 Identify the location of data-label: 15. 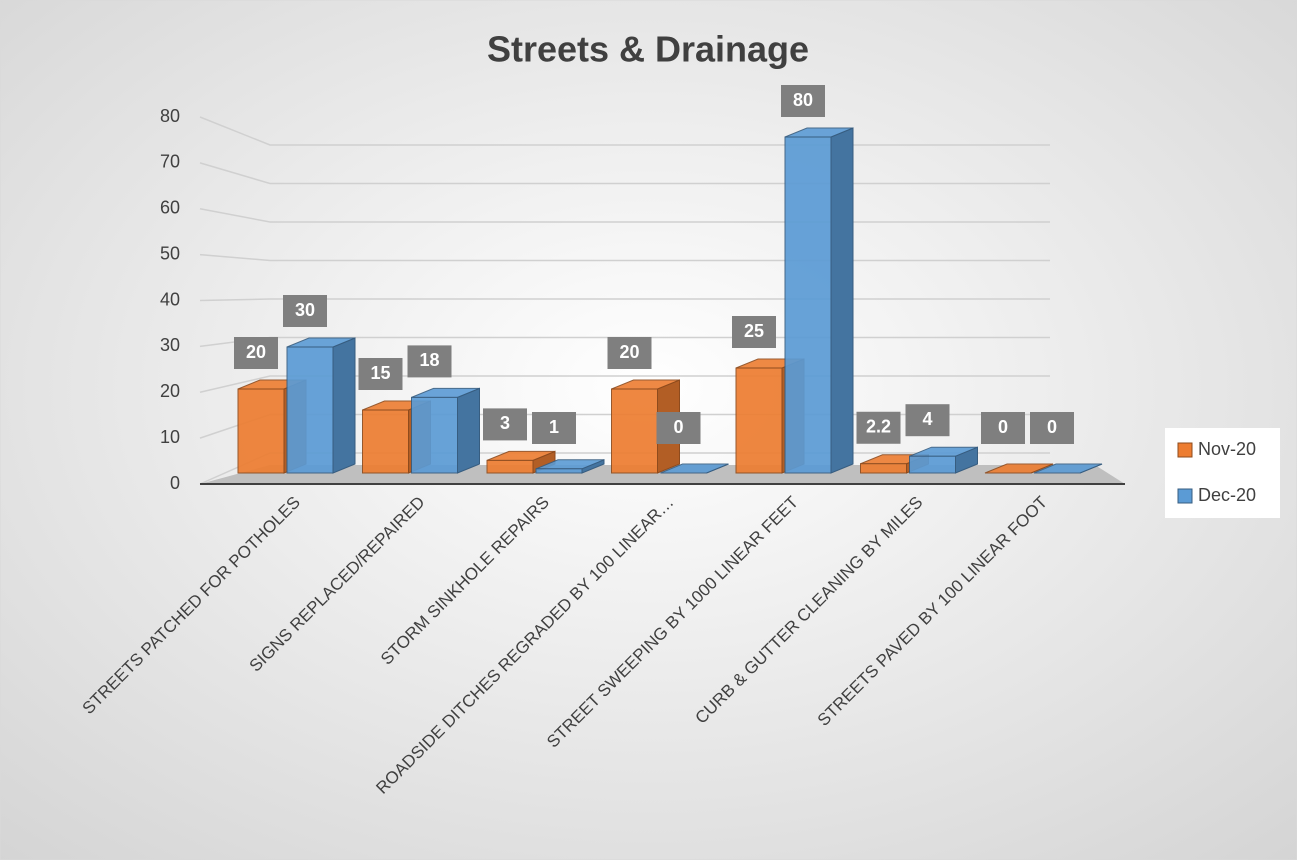
(380, 373).